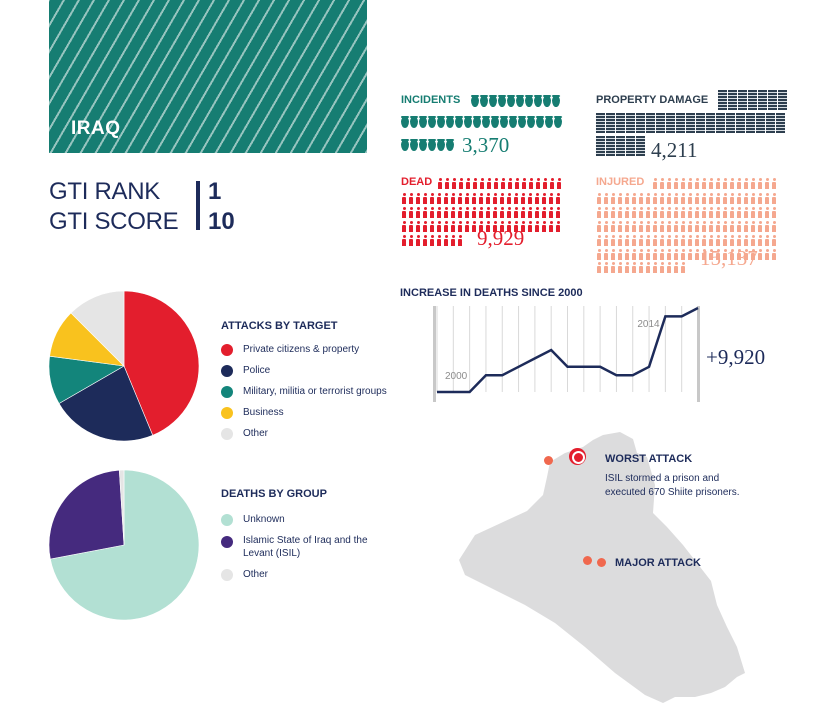 This screenshot has width=829, height=720. What do you see at coordinates (729, 258) in the screenshot?
I see `injured-value: 15,137` at bounding box center [729, 258].